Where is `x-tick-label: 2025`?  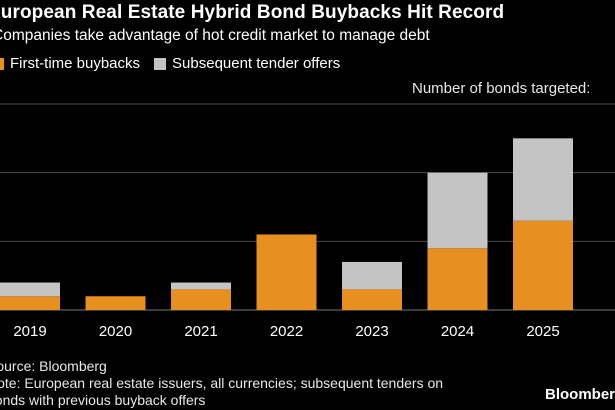
x-tick-label: 2025 is located at coordinates (542, 331).